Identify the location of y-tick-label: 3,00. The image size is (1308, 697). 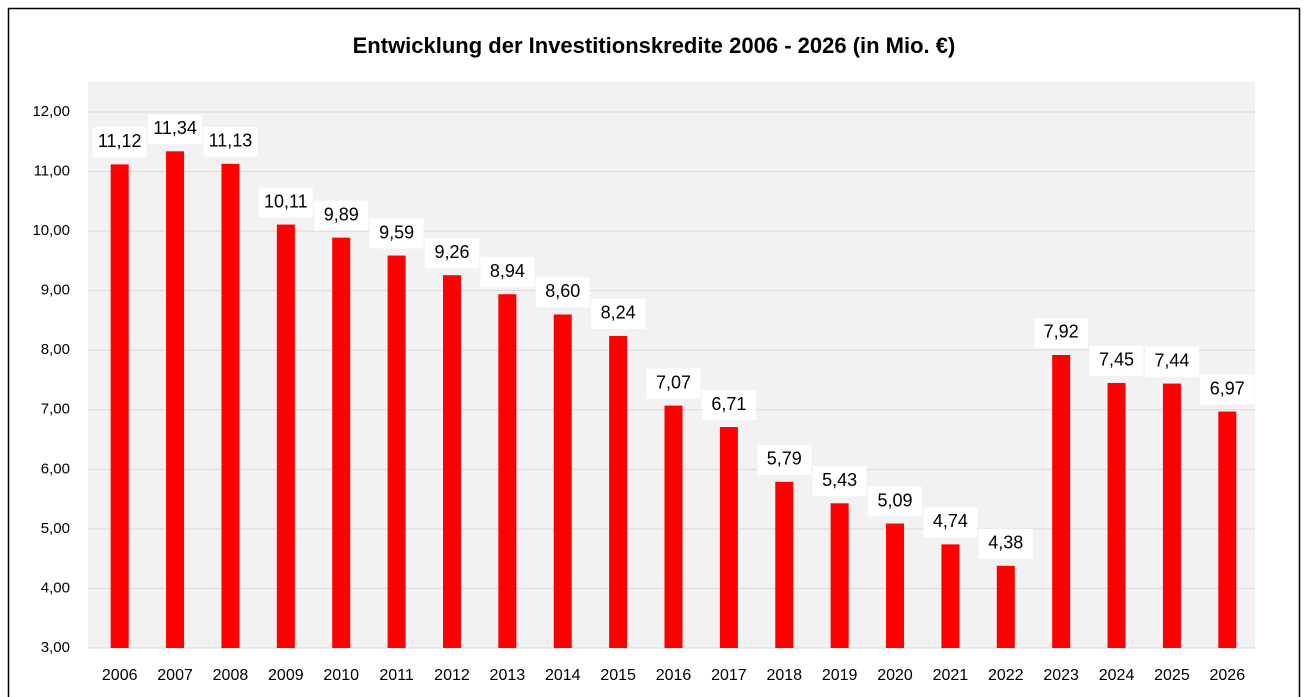
(55, 647).